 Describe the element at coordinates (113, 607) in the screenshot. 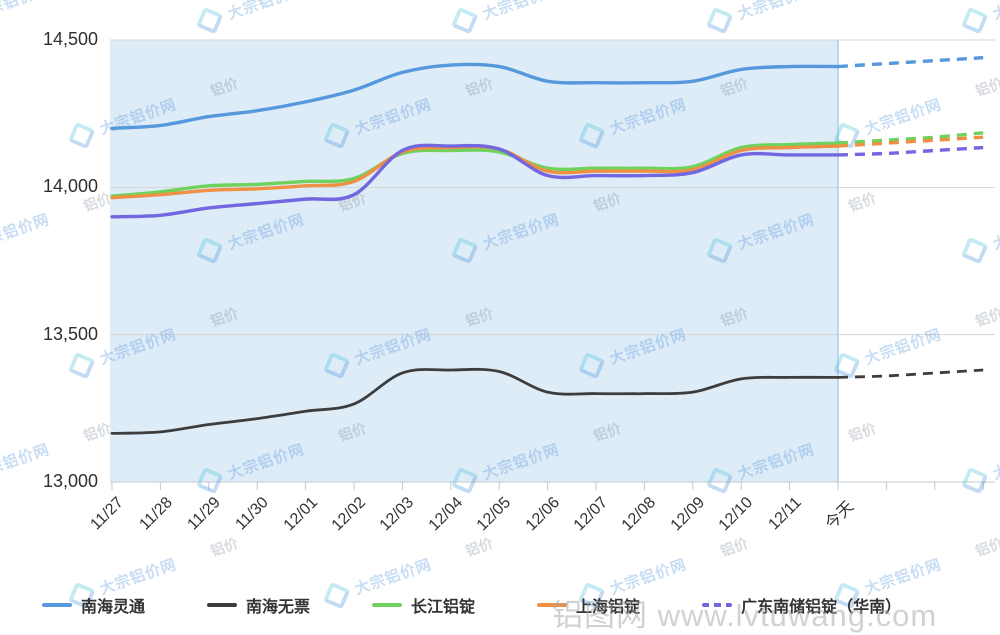

I see `legend-label: 南海灵通` at that location.